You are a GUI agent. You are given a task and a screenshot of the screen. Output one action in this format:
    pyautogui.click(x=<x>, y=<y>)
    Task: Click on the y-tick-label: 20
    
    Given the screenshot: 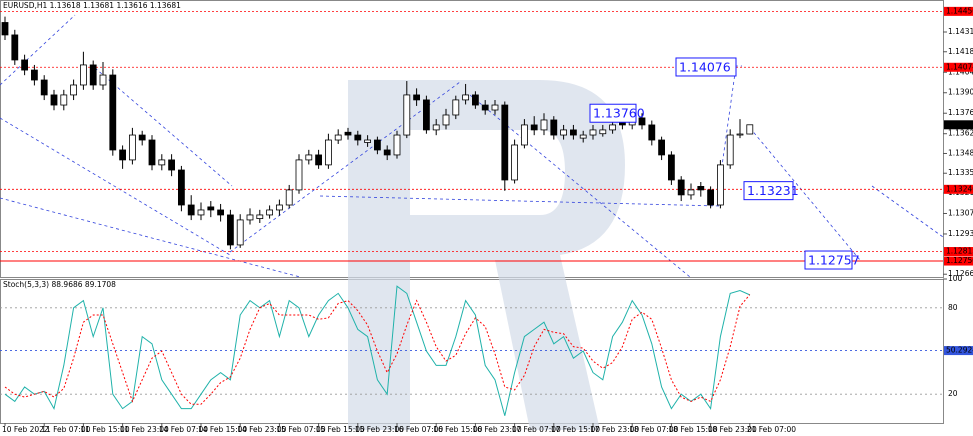 What is the action you would take?
    pyautogui.click(x=953, y=393)
    